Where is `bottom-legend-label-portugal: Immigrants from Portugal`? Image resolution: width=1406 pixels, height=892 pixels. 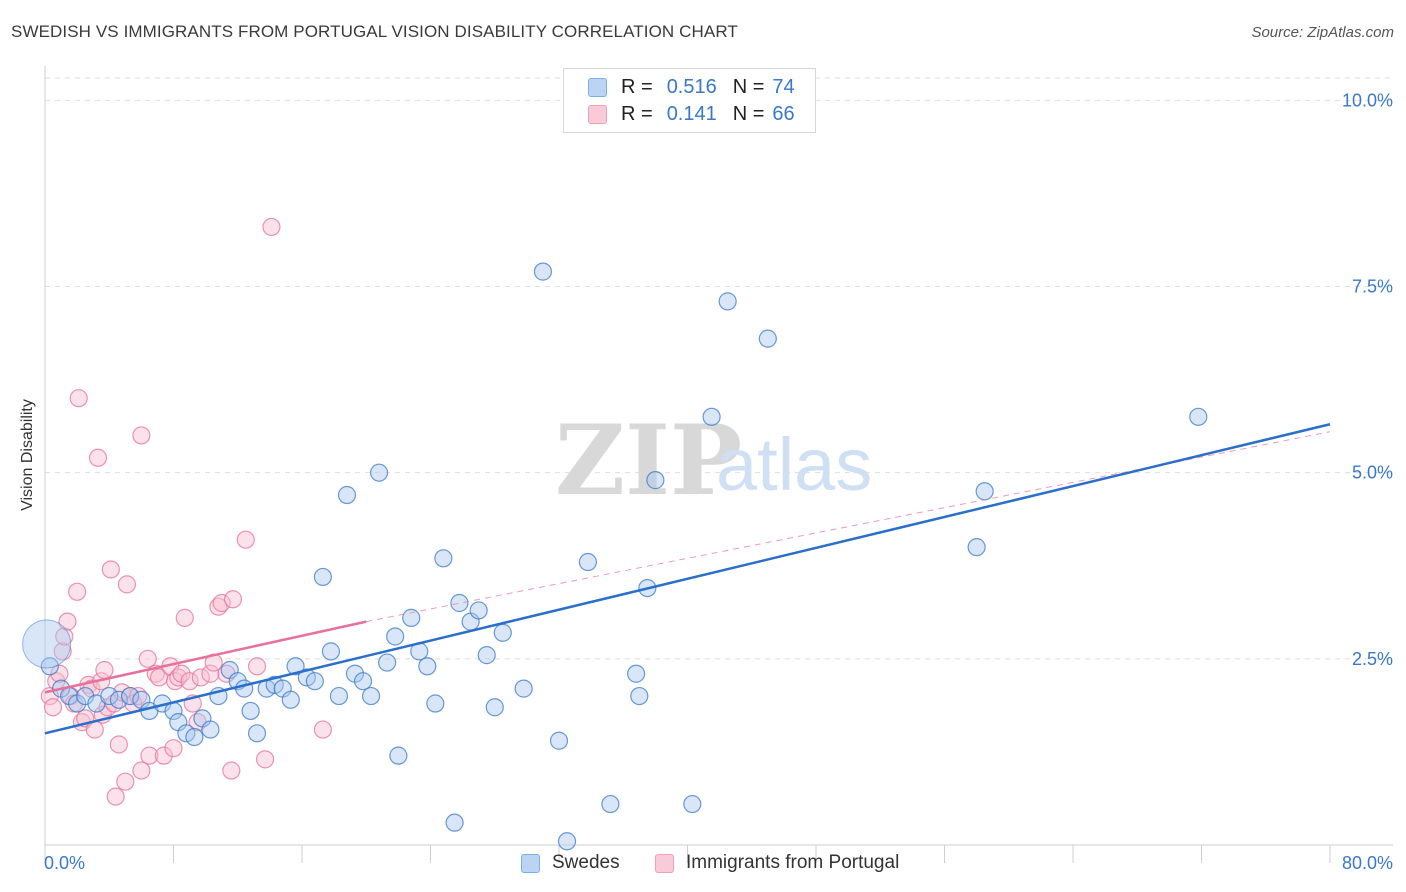
bottom-legend-label-portugal: Immigrants from Portugal is located at coordinates (793, 862).